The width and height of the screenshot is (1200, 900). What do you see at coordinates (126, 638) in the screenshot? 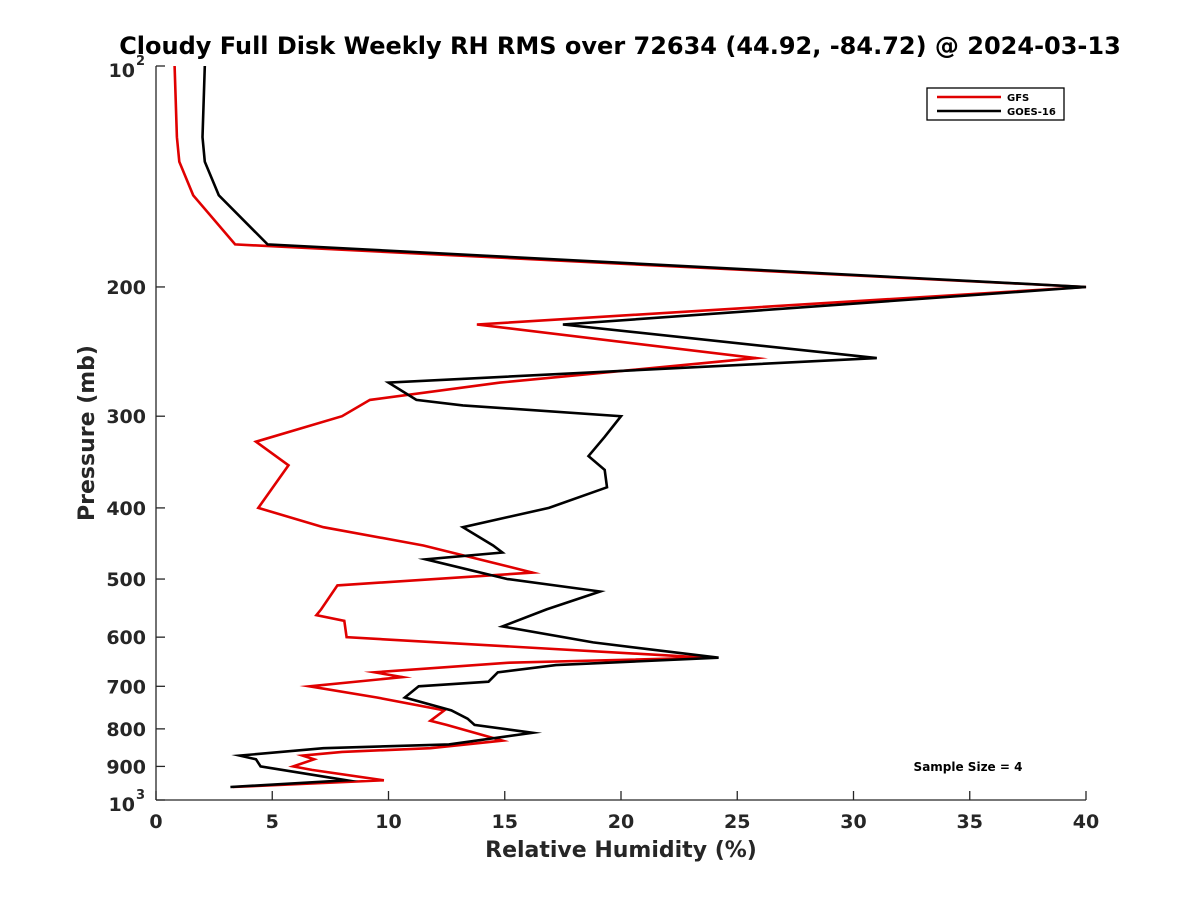
I see `y-tick-label: 600` at bounding box center [126, 638].